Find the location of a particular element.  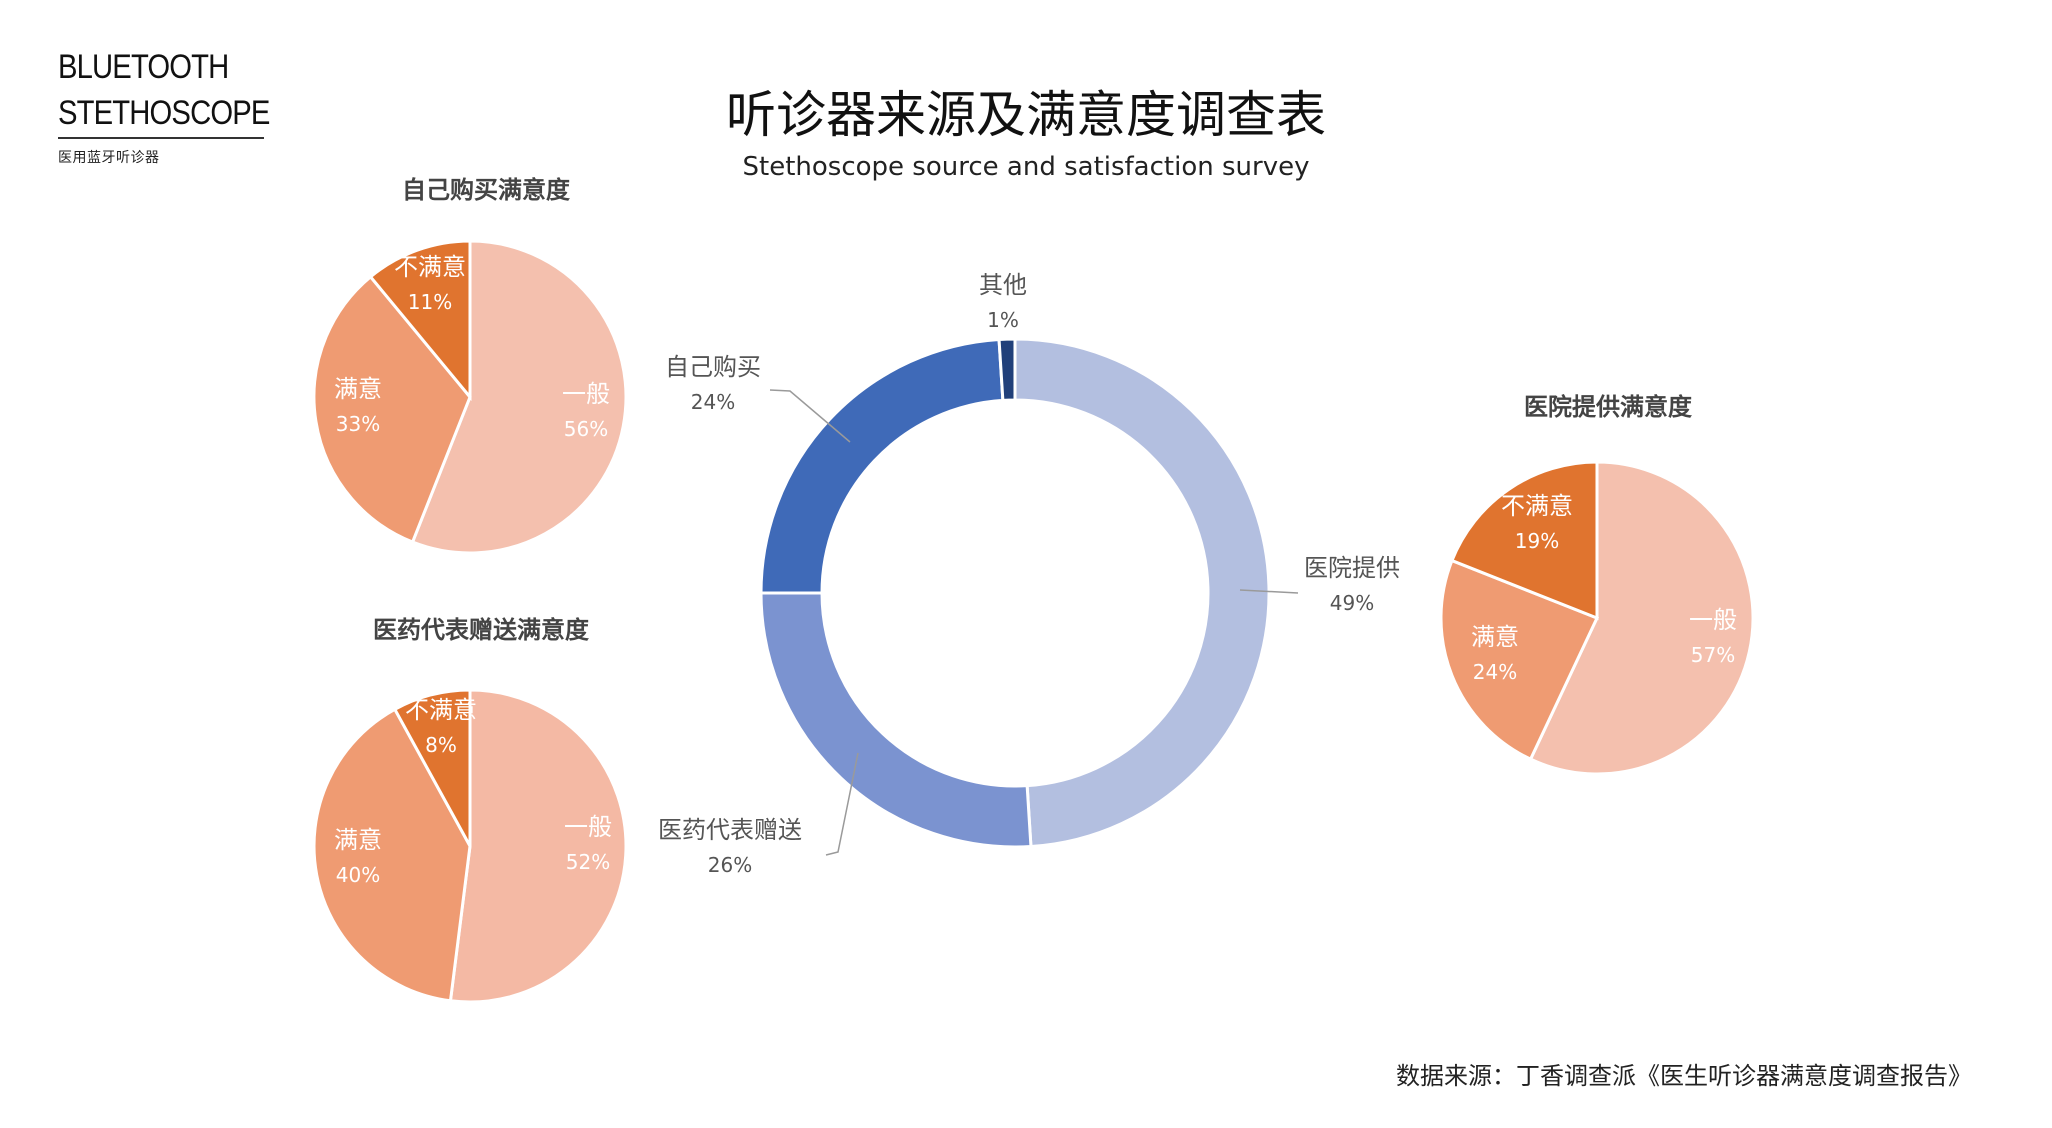

slice-value-label: 56% is located at coordinates (586, 429).